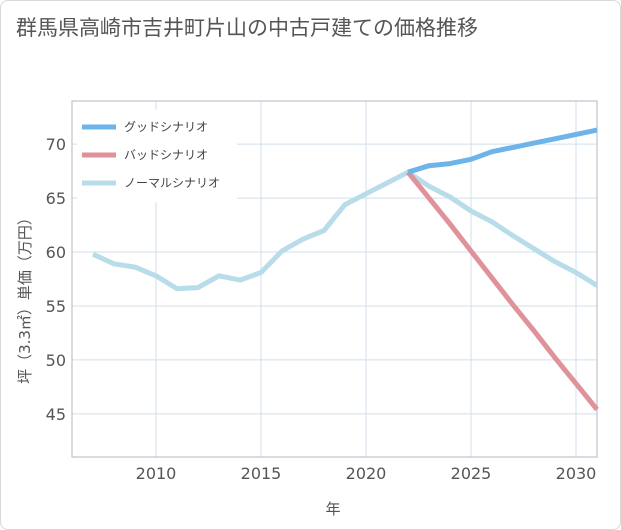 The height and width of the screenshot is (530, 621). What do you see at coordinates (25, 297) in the screenshot?
I see `y-axis-title: 坪（3.3㎡）単価（万円）` at bounding box center [25, 297].